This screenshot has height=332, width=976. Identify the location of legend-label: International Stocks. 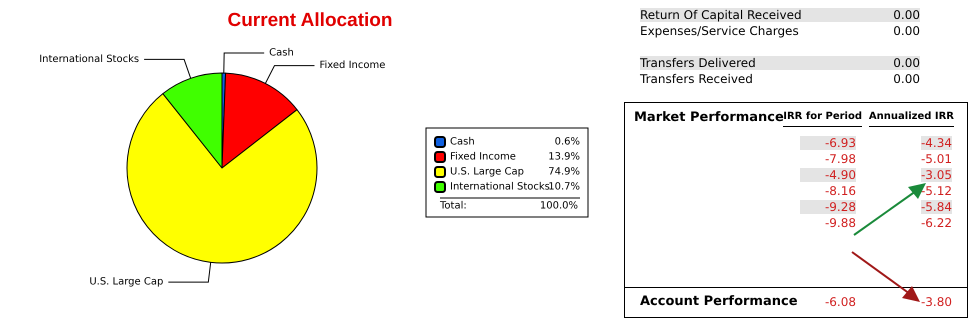
(500, 187).